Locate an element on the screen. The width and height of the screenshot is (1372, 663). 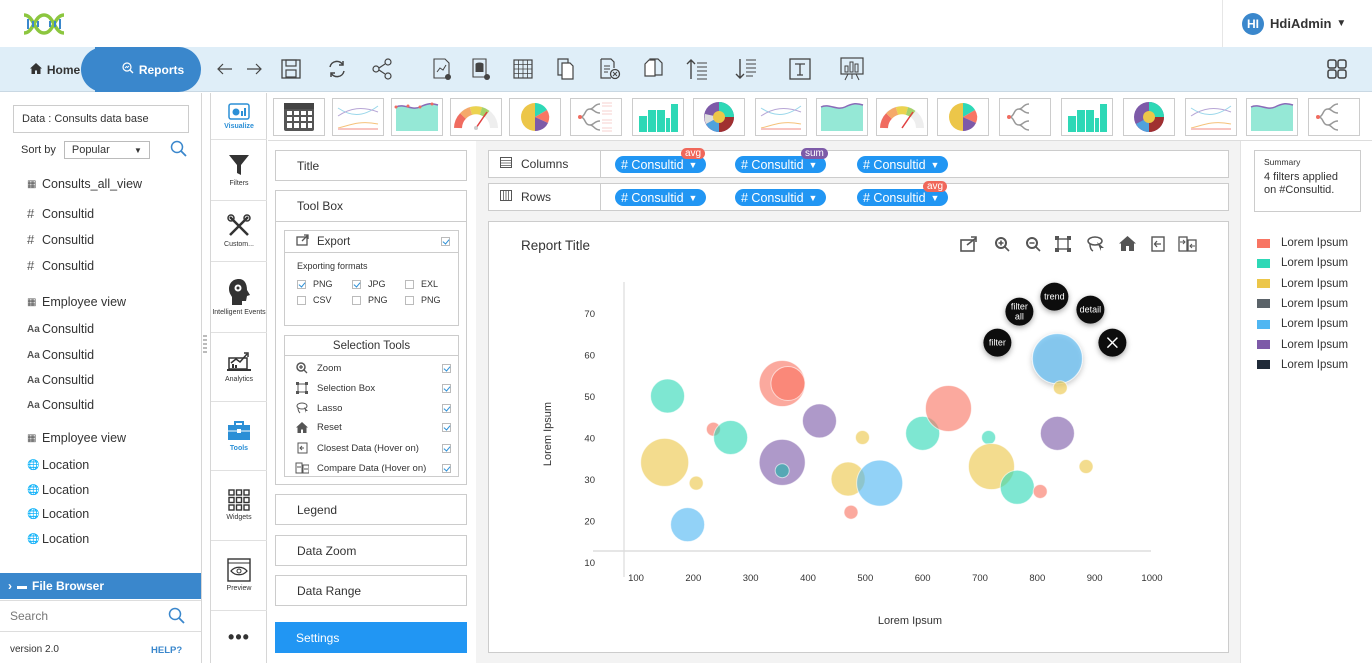
sidebar-item-more: ••• is located at coordinates (239, 637).